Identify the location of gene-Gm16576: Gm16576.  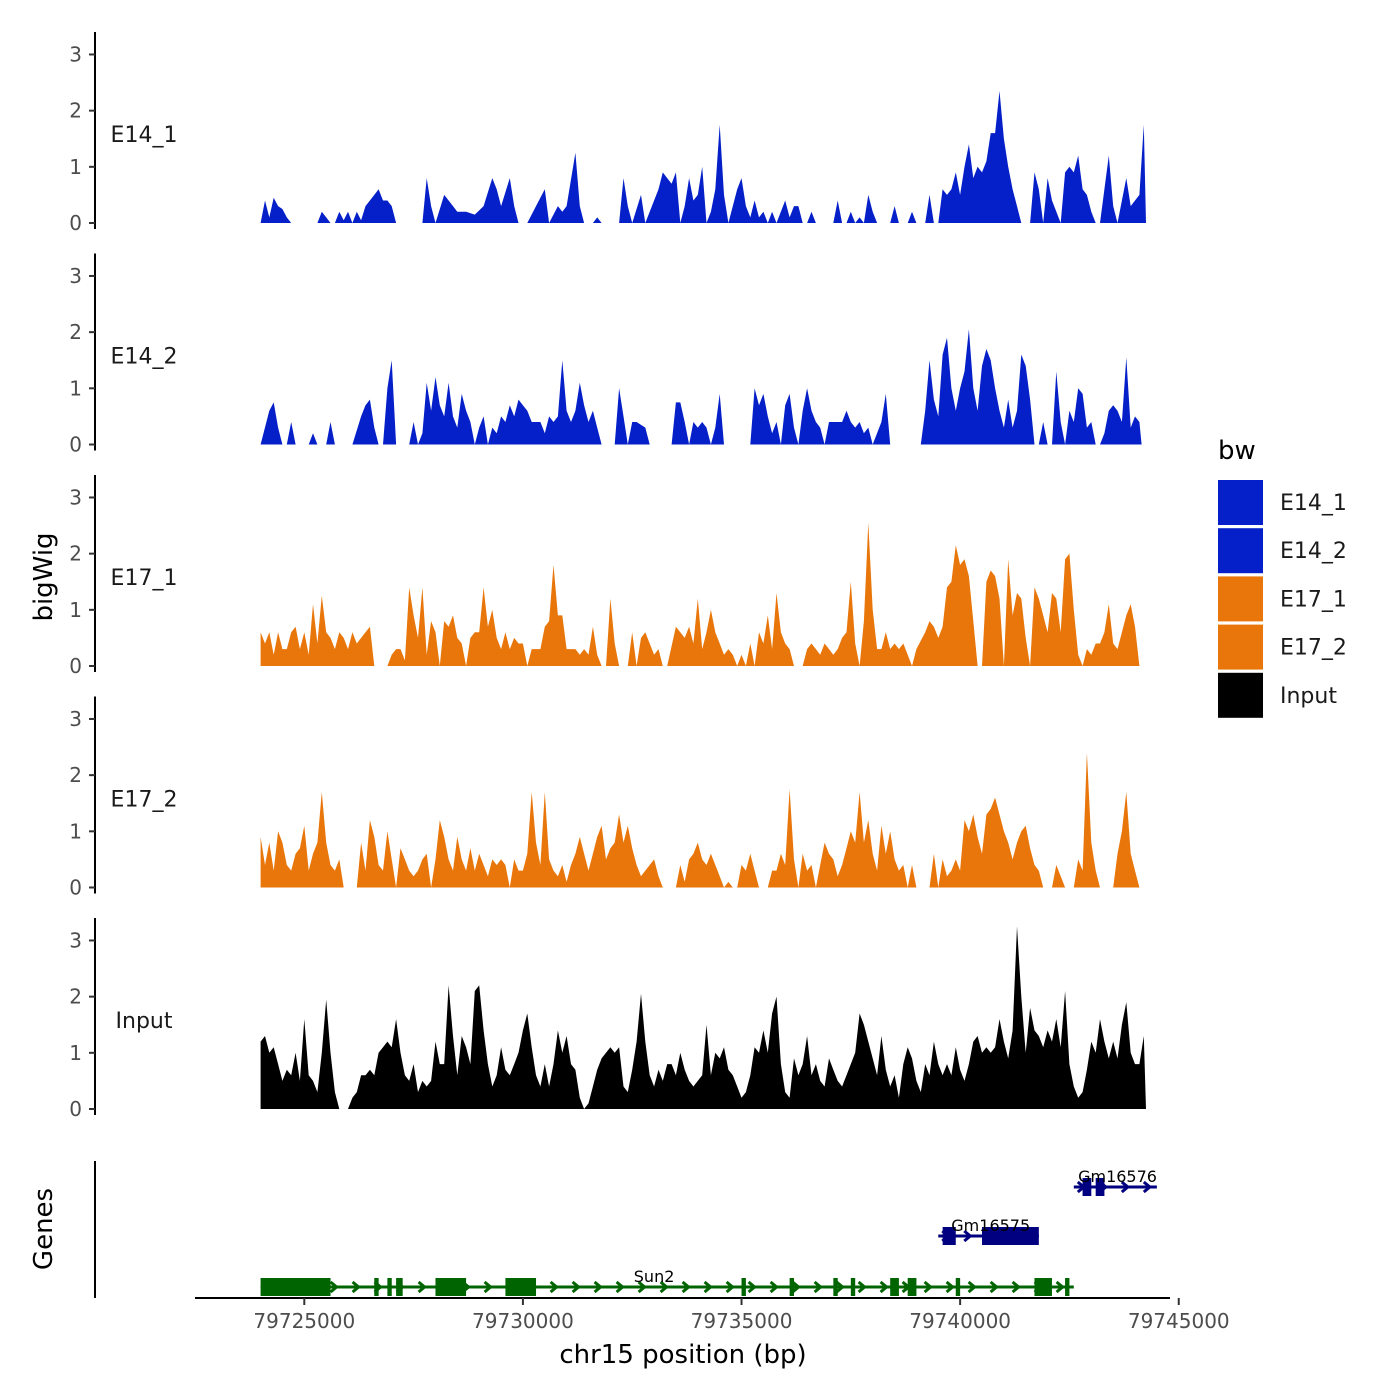
(1115, 1181).